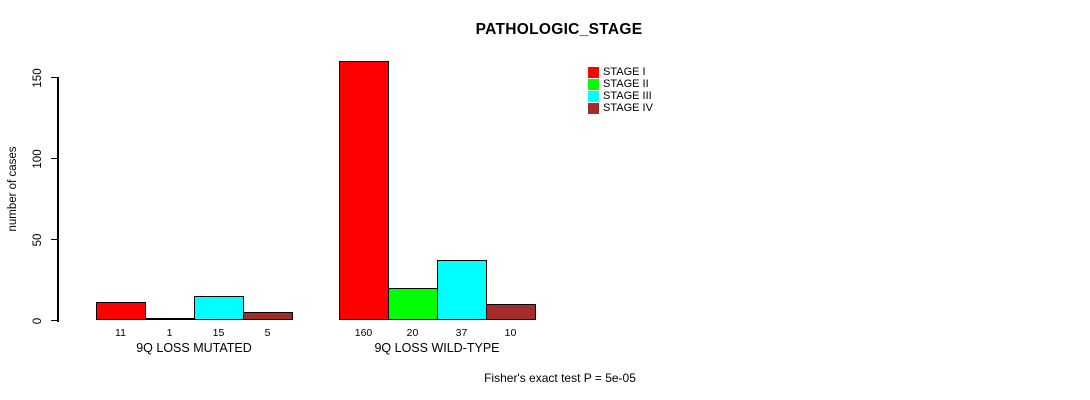 This screenshot has height=400, width=1090. I want to click on legend-label: STAGE IV, so click(628, 108).